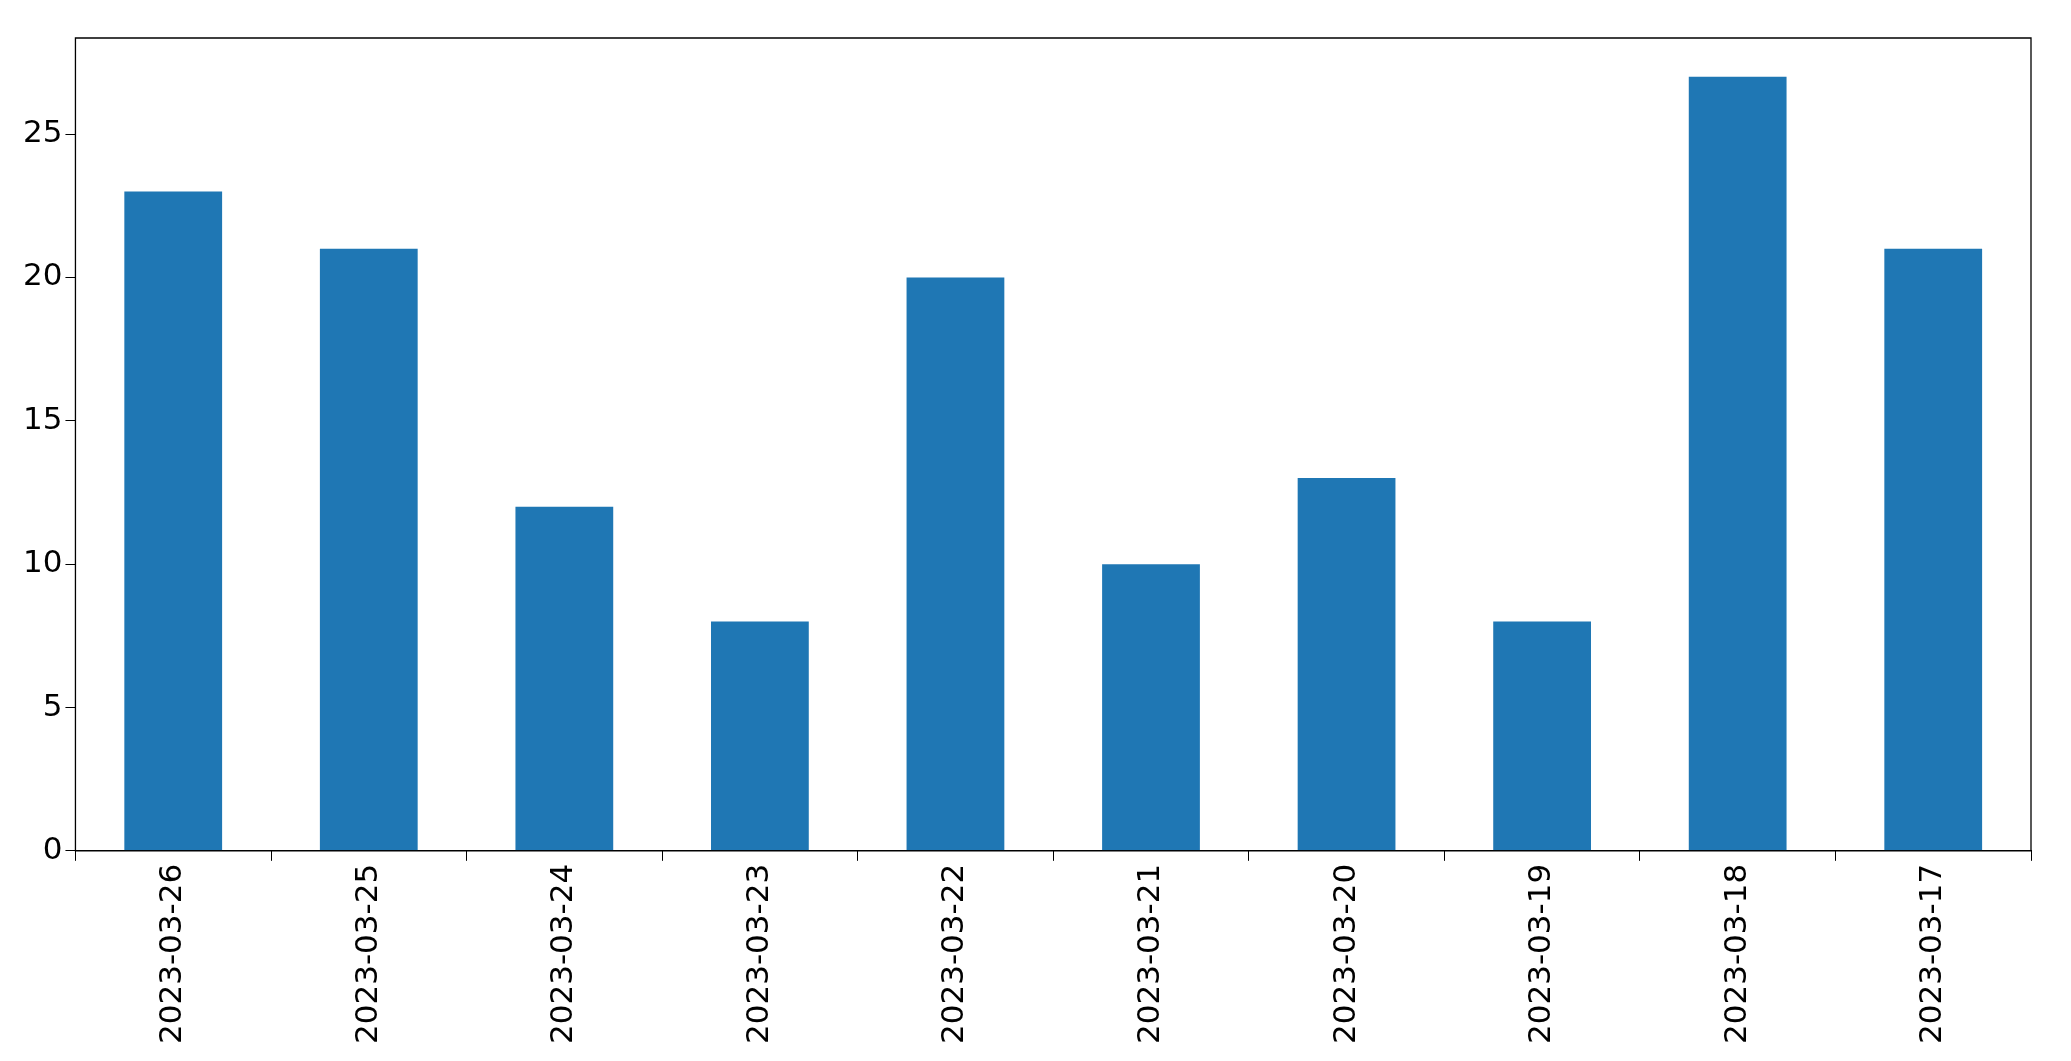 The width and height of the screenshot is (2071, 1061). What do you see at coordinates (52, 704) in the screenshot?
I see `y-tick-label: 5` at bounding box center [52, 704].